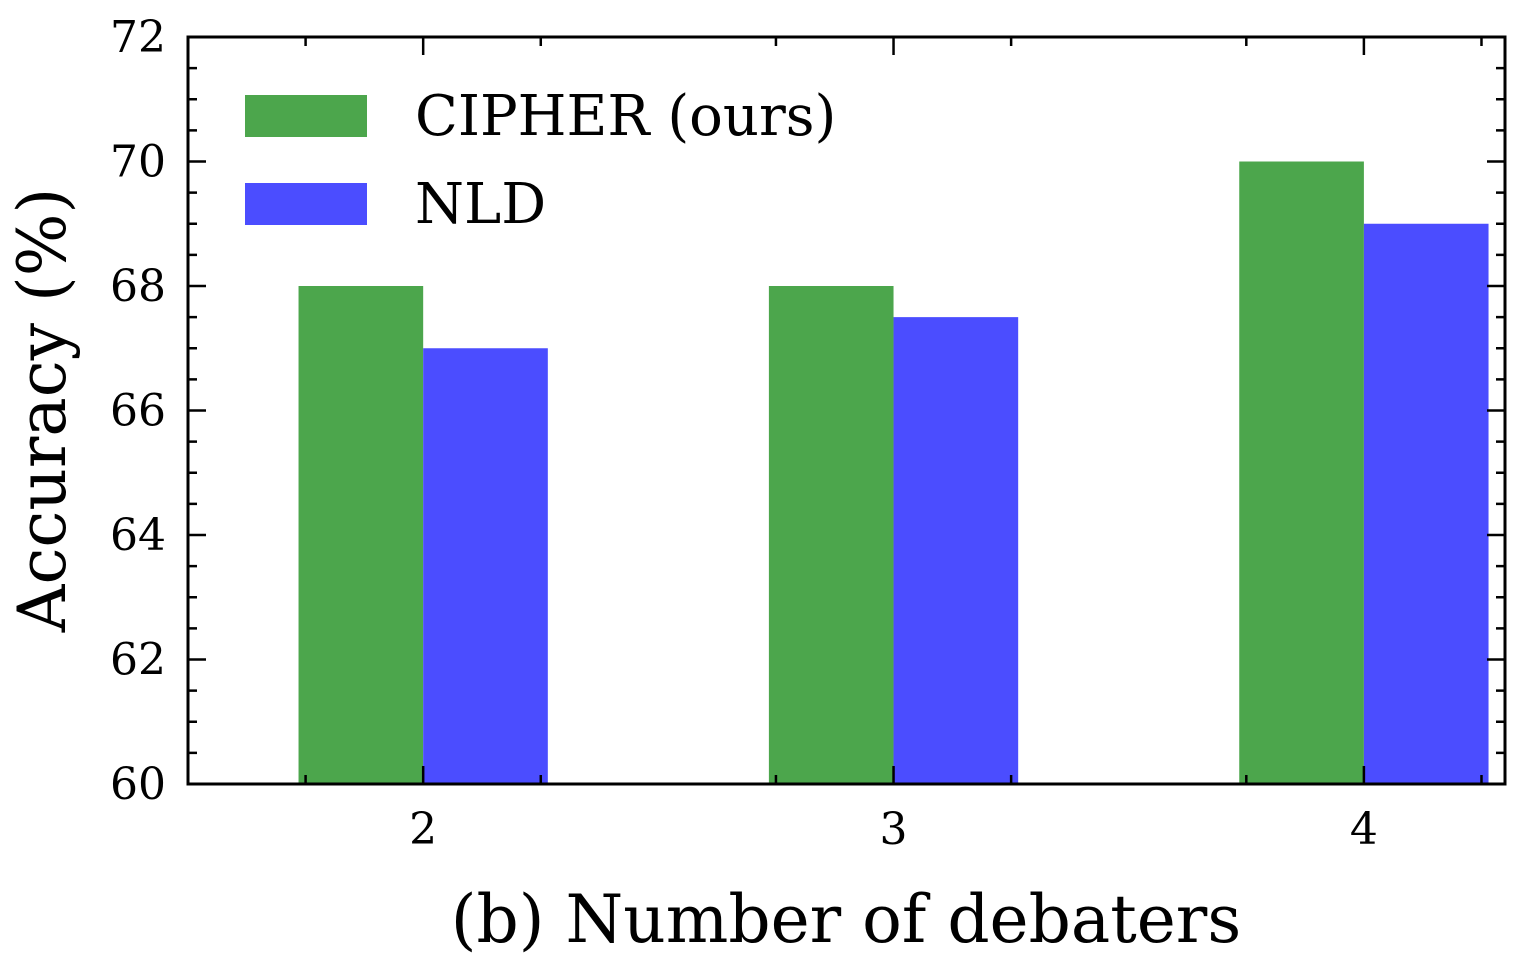 This screenshot has width=1520, height=957. Describe the element at coordinates (138, 784) in the screenshot. I see `y-tick-label: 60` at that location.